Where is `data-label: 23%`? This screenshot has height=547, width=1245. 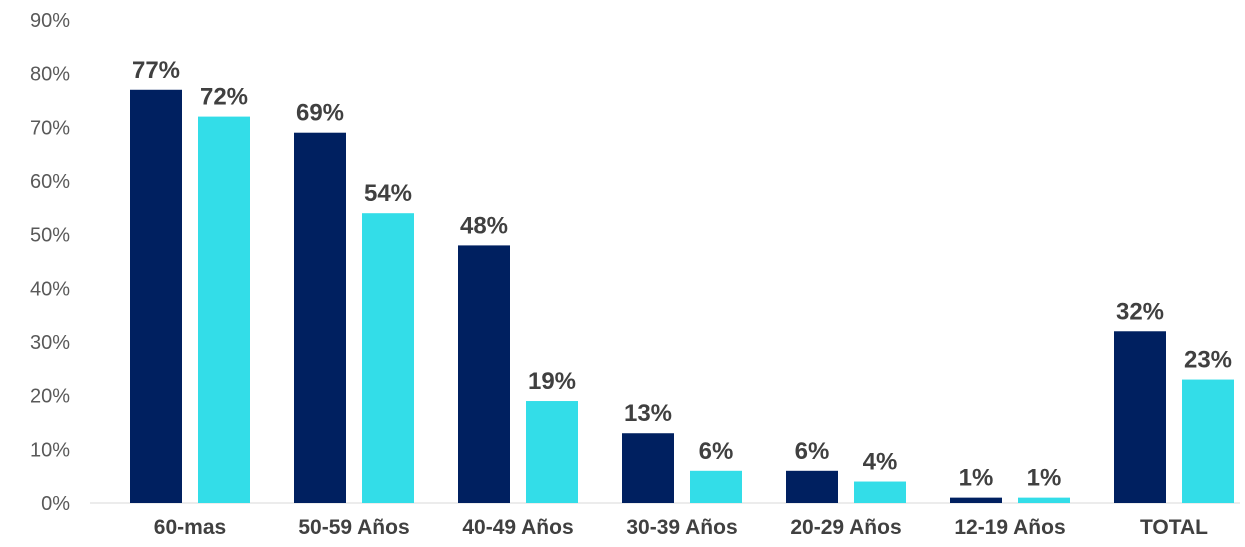 data-label: 23% is located at coordinates (1208, 360).